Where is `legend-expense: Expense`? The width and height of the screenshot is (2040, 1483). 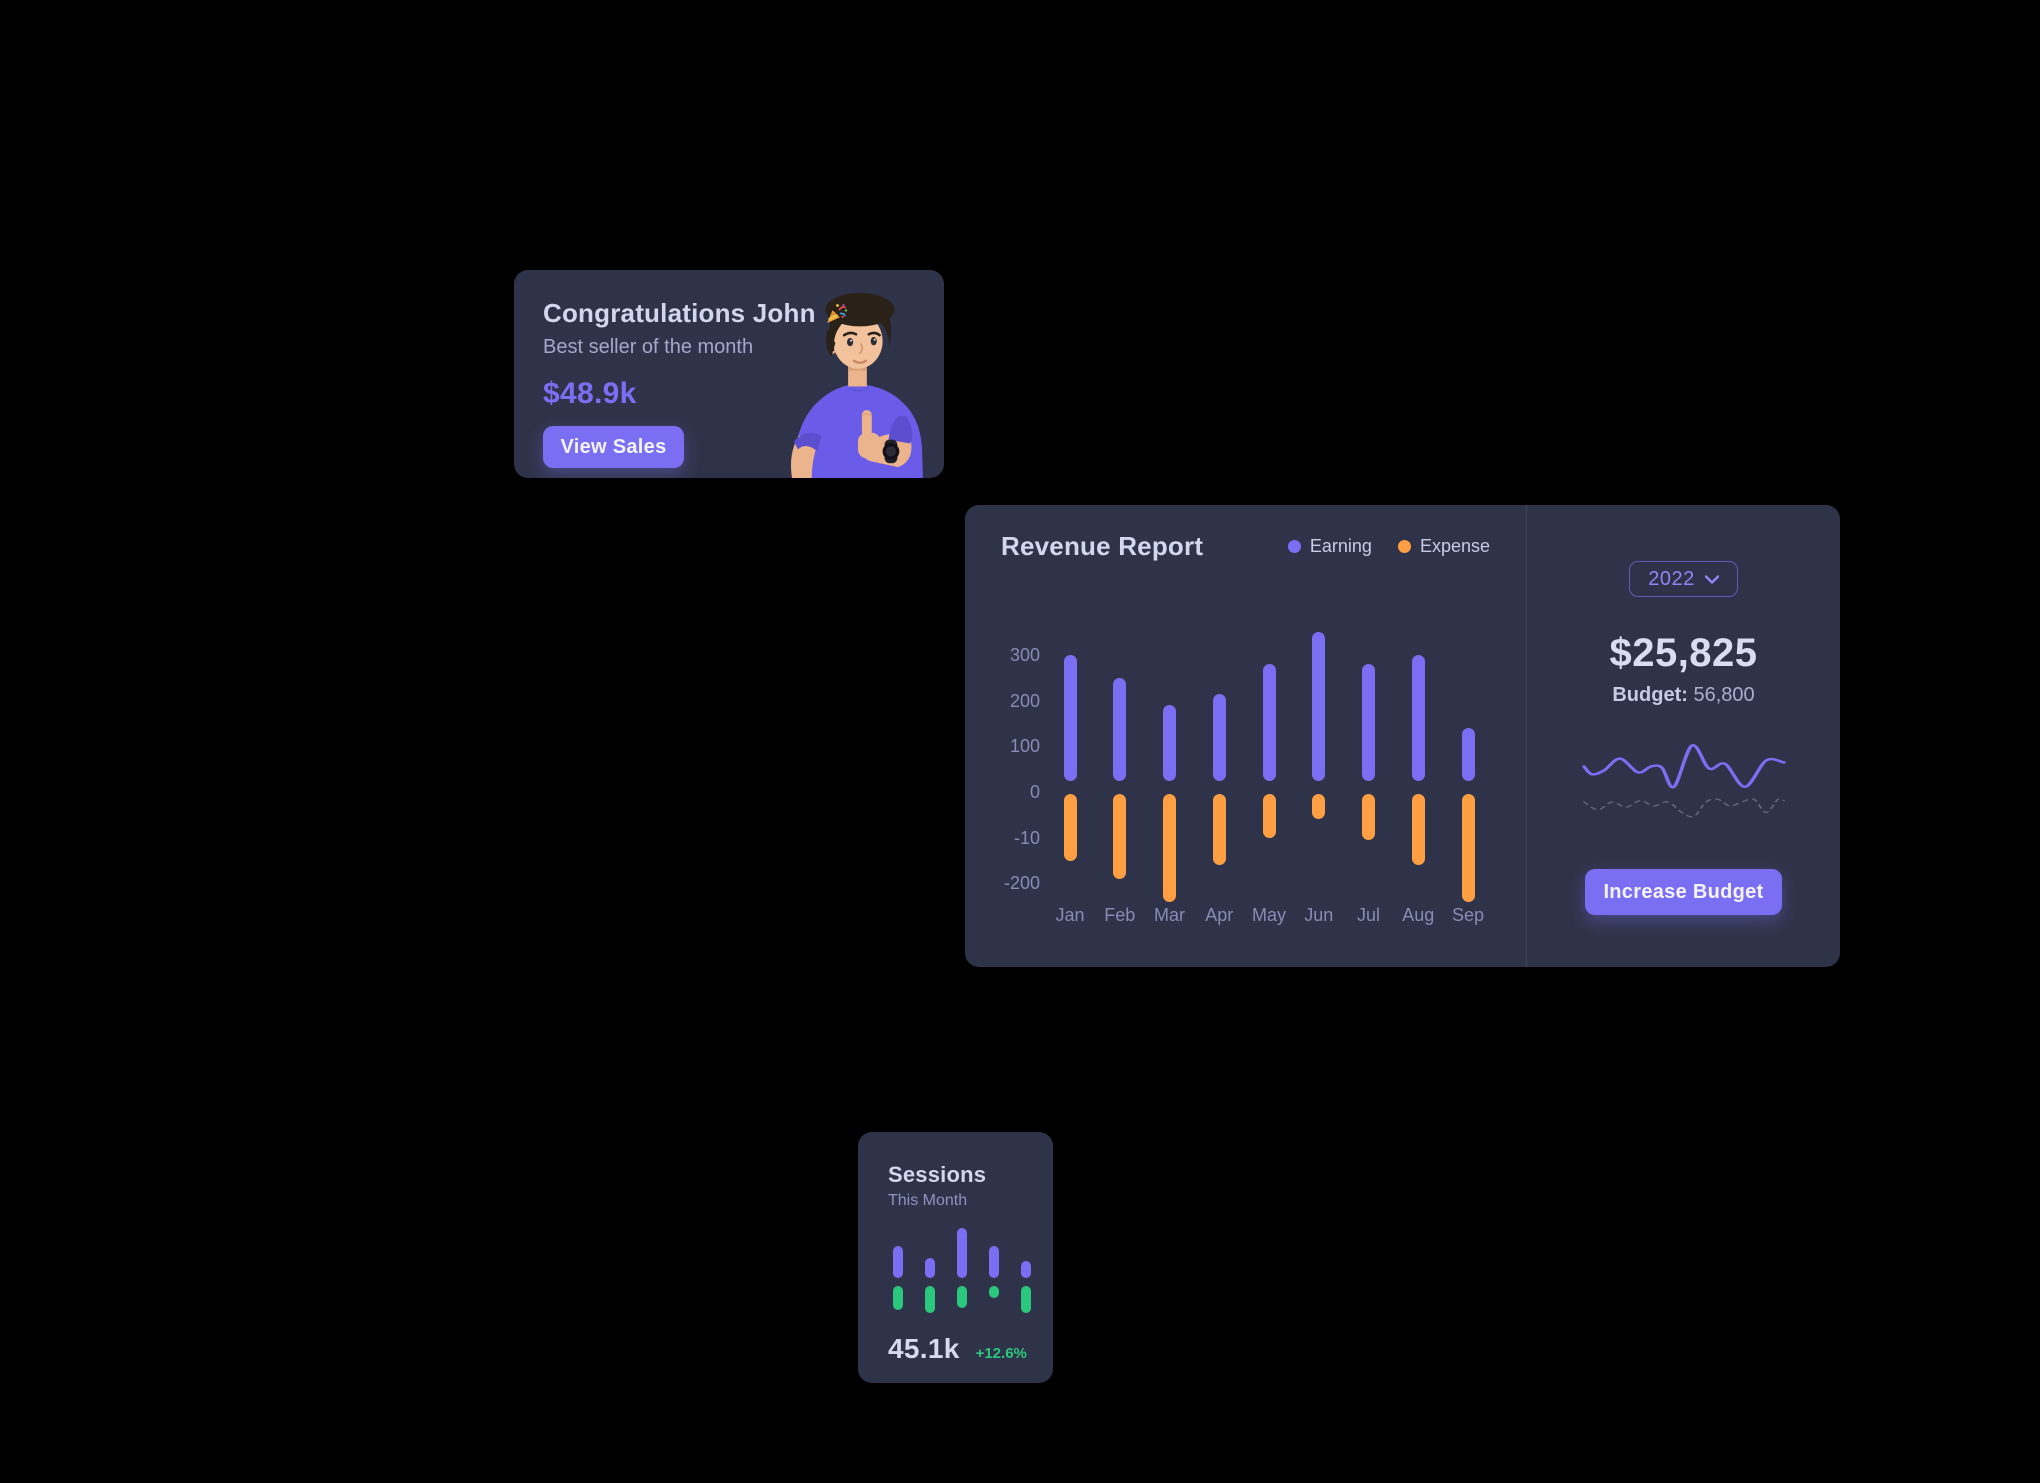 legend-expense: Expense is located at coordinates (1443, 546).